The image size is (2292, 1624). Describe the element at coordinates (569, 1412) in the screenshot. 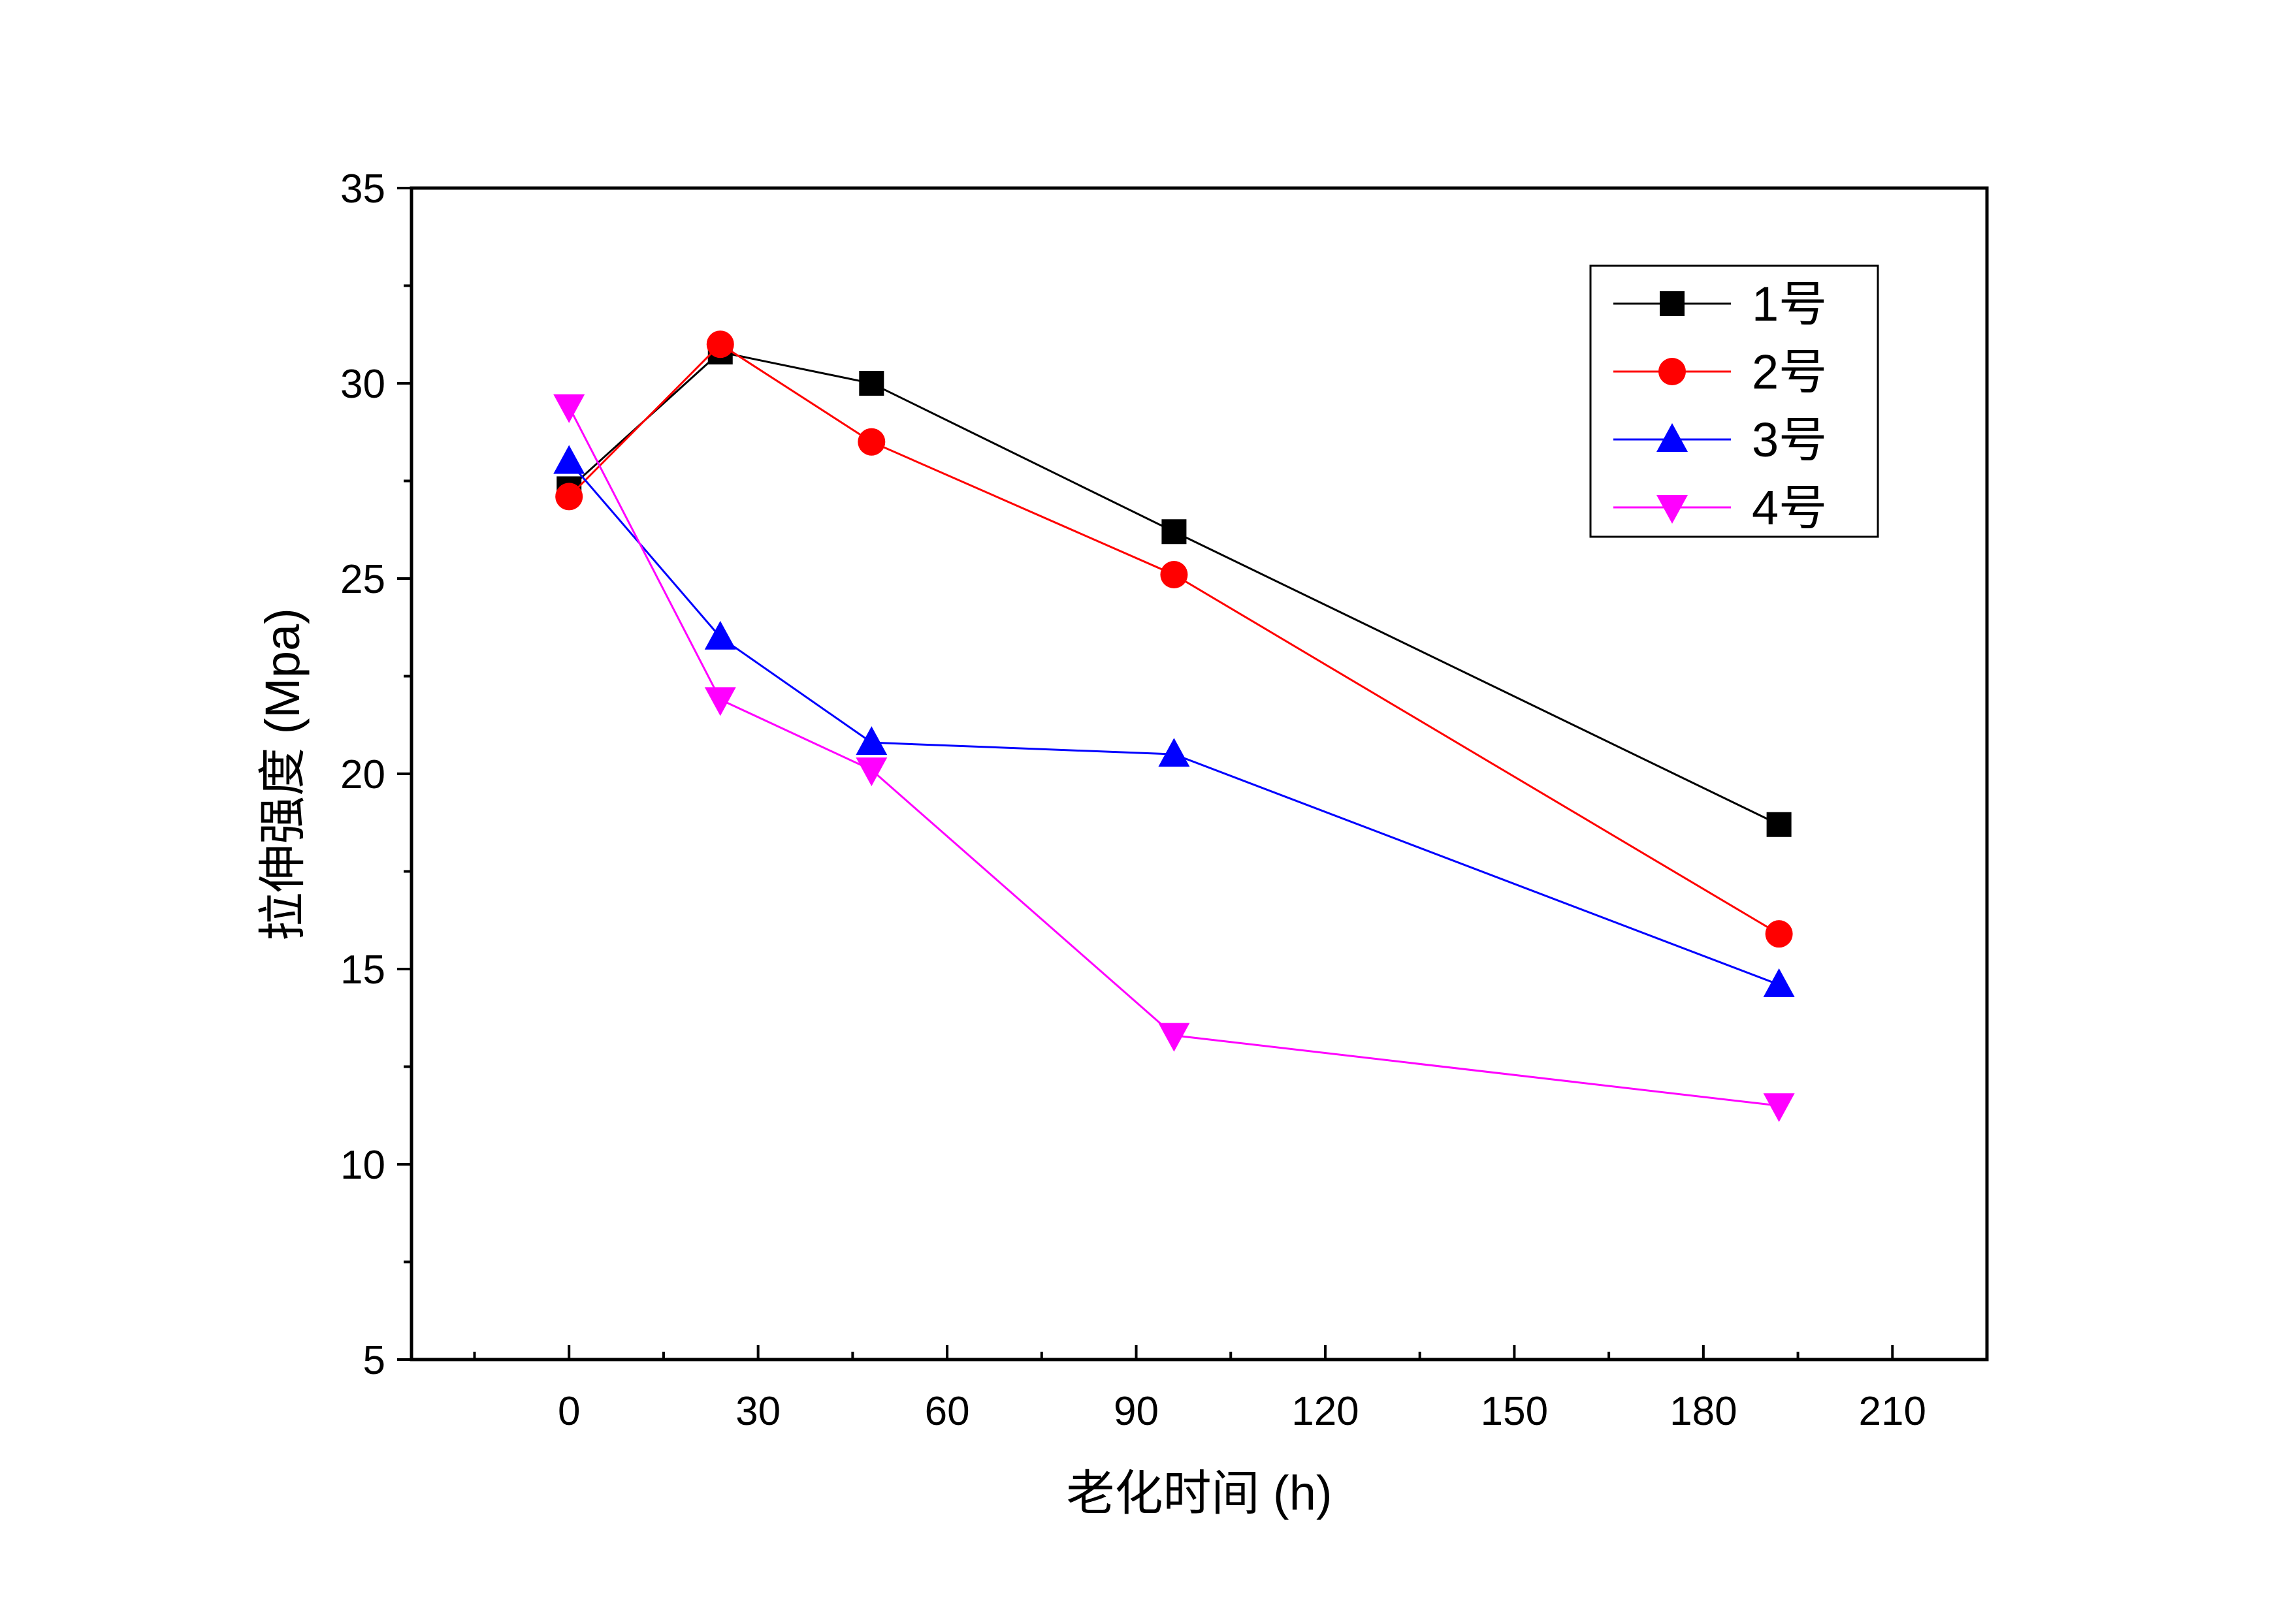

I see `x-tick-label: 0` at that location.